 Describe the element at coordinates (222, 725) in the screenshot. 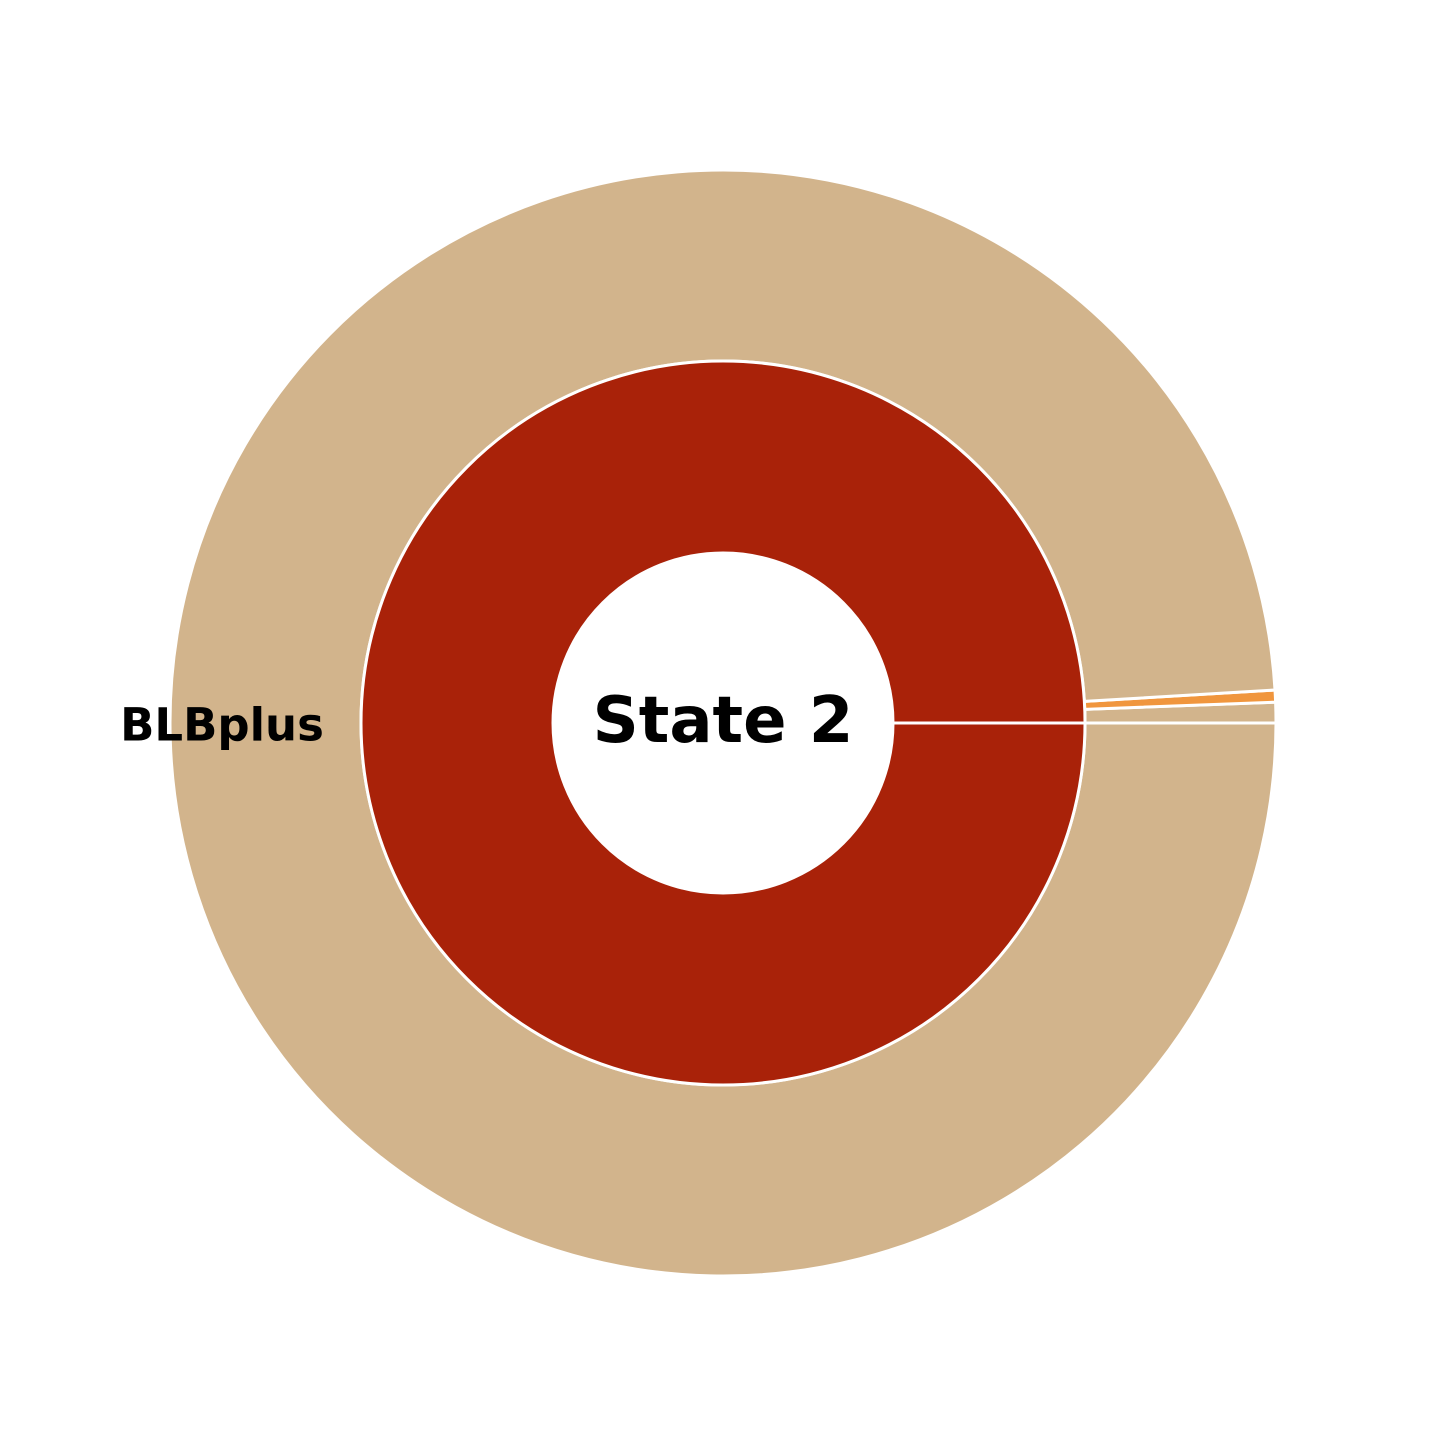

I see `category-label-blbplus: BLBplus` at that location.